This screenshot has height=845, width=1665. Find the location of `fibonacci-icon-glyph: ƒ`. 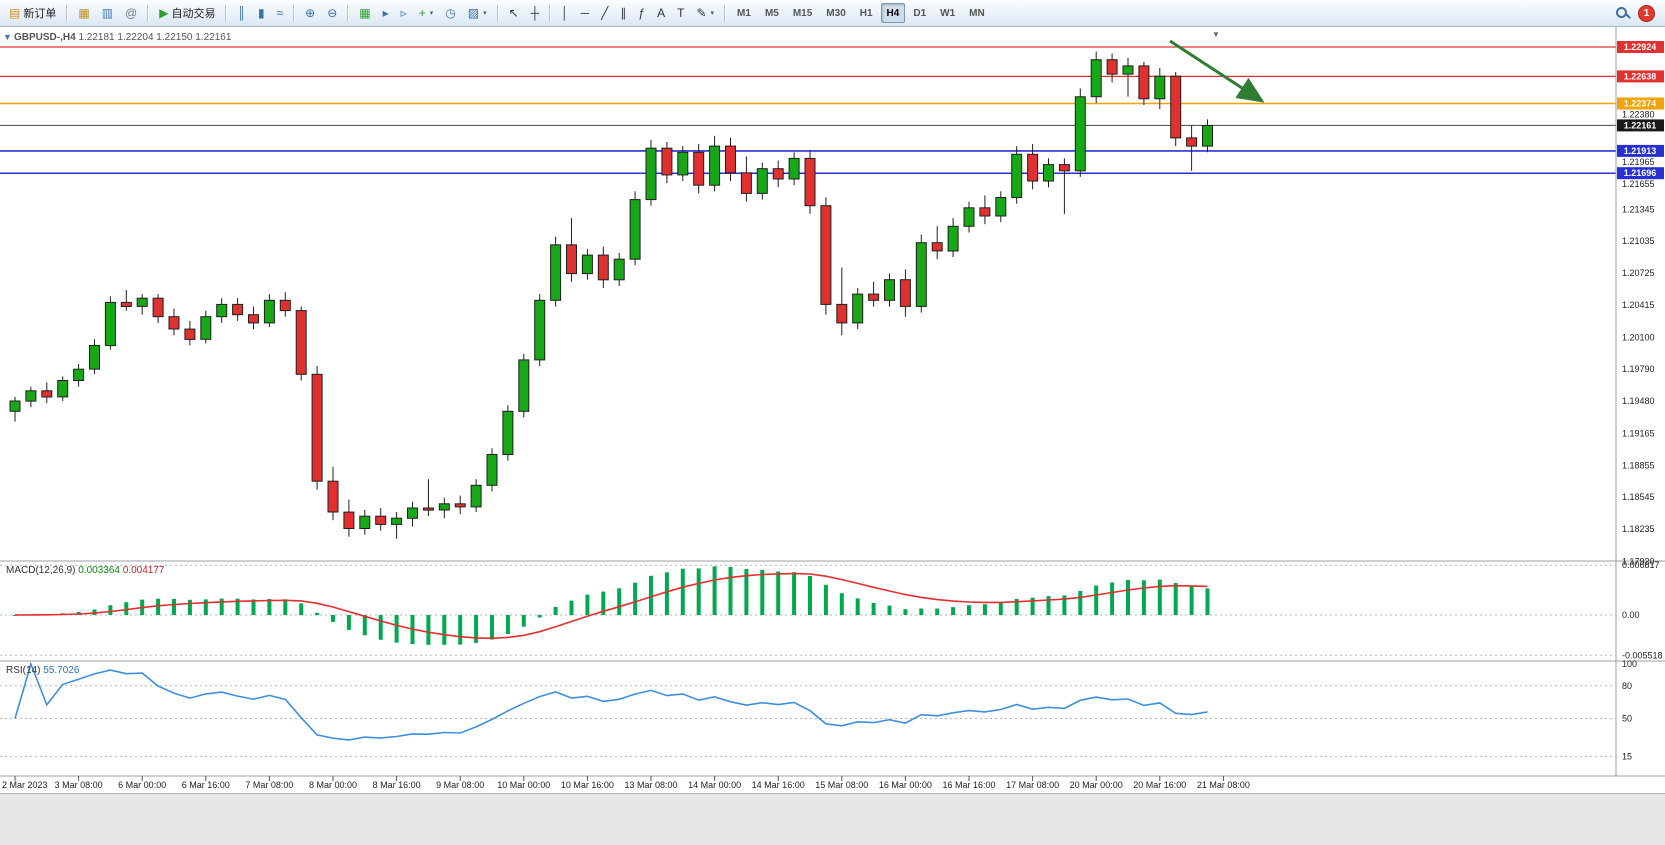

fibonacci-icon-glyph: ƒ is located at coordinates (642, 13).